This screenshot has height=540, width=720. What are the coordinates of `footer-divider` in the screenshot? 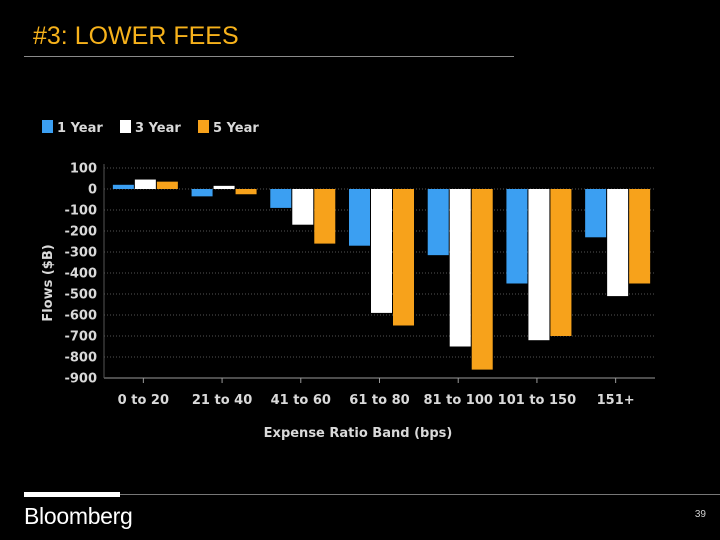 It's located at (420, 494).